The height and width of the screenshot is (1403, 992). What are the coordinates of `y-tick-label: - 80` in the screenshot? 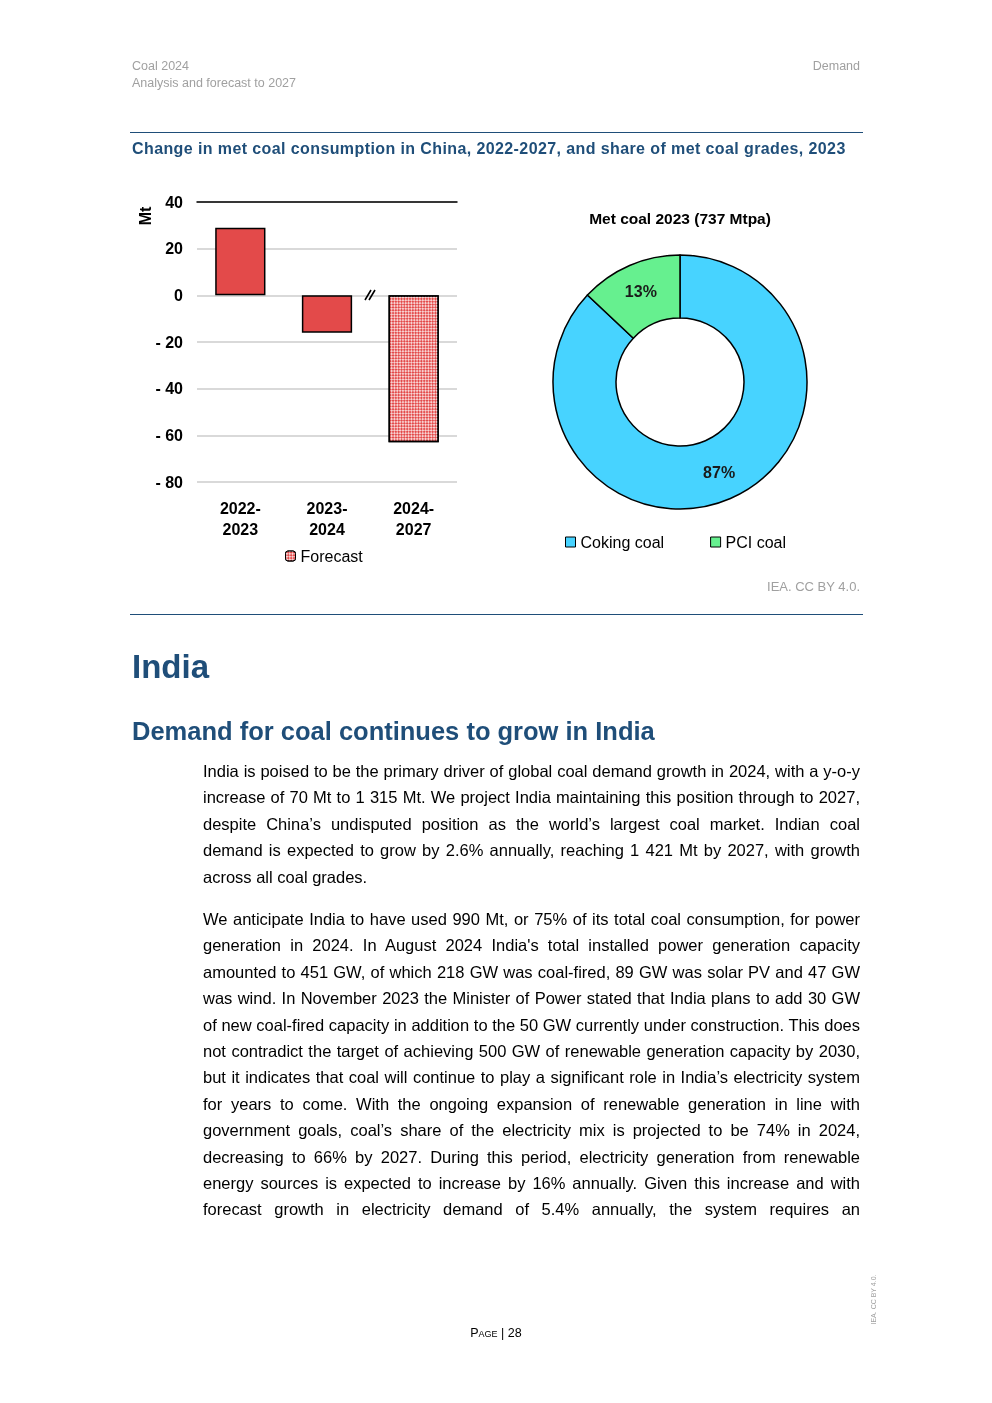 It's located at (169, 482).